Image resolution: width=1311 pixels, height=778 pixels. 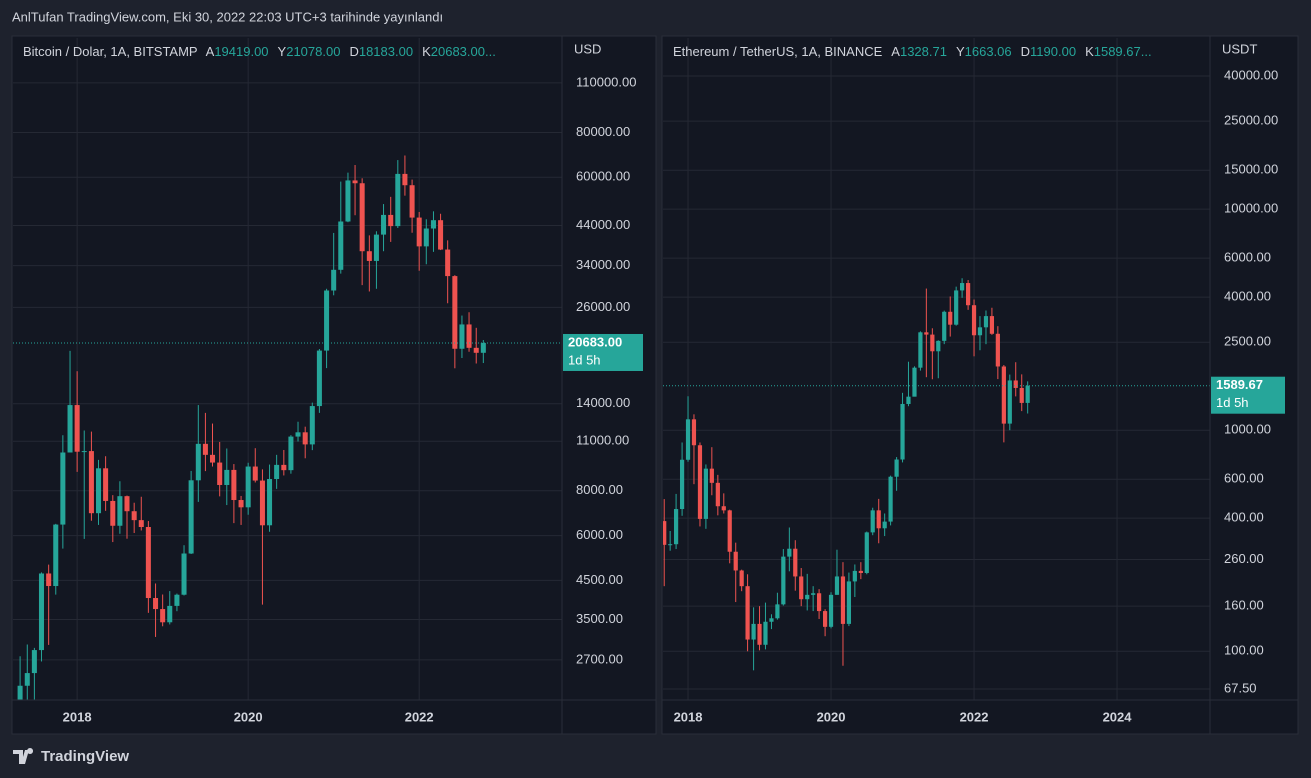 What do you see at coordinates (603, 176) in the screenshot?
I see `y-tick-label: 60000.00` at bounding box center [603, 176].